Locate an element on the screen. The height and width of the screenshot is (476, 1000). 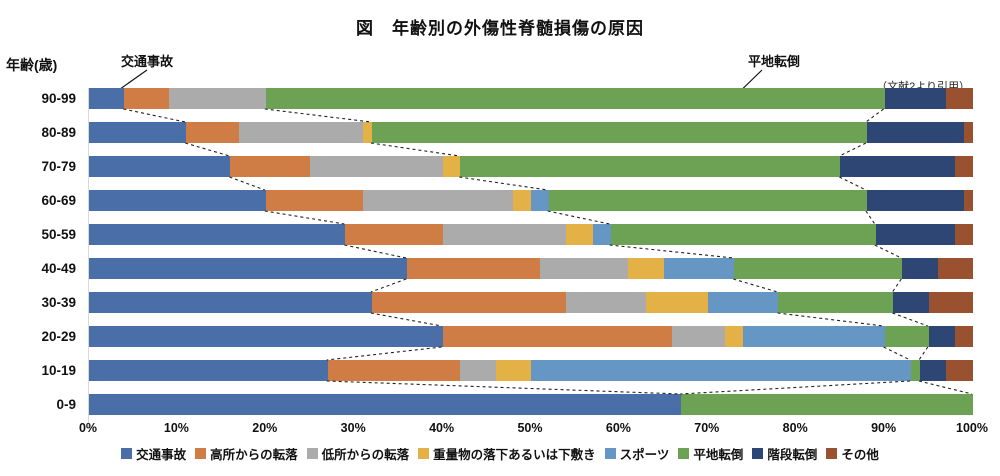
legend-item-平地転倒: 平地転倒 is located at coordinates (710, 453).